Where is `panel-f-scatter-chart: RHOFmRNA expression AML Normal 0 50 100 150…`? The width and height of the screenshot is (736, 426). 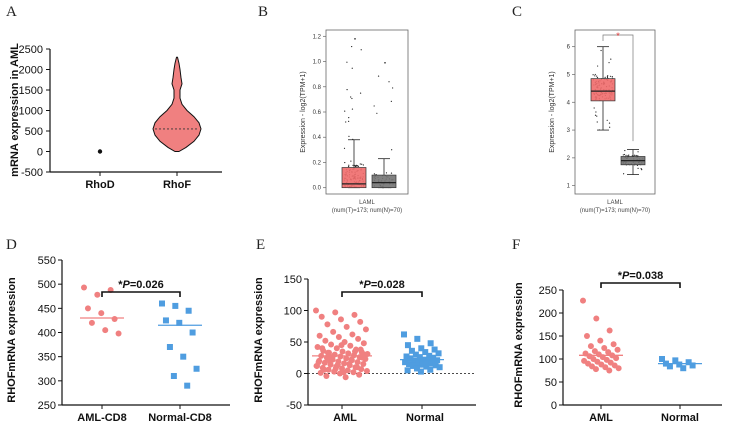 panel-f-scatter-chart: RHOFmRNA expression AML Normal 0 50 100 150… is located at coordinates (617, 347).